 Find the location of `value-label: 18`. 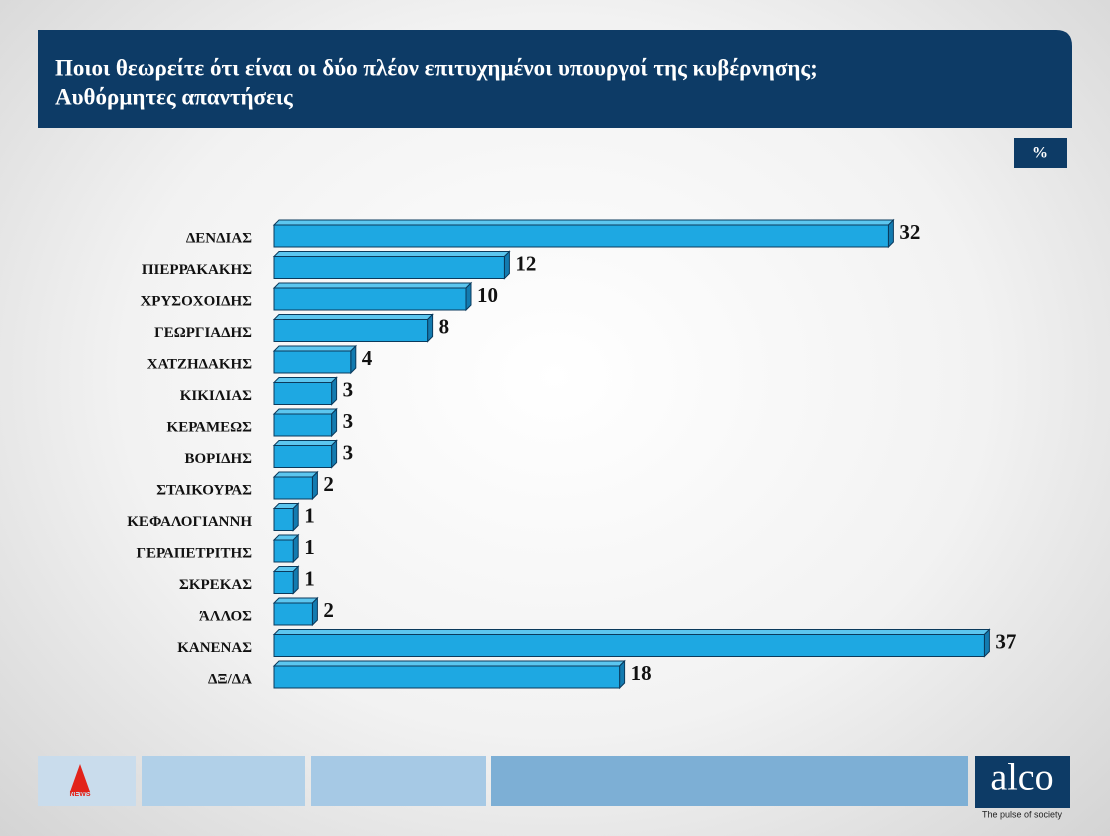

value-label: 18 is located at coordinates (641, 673).